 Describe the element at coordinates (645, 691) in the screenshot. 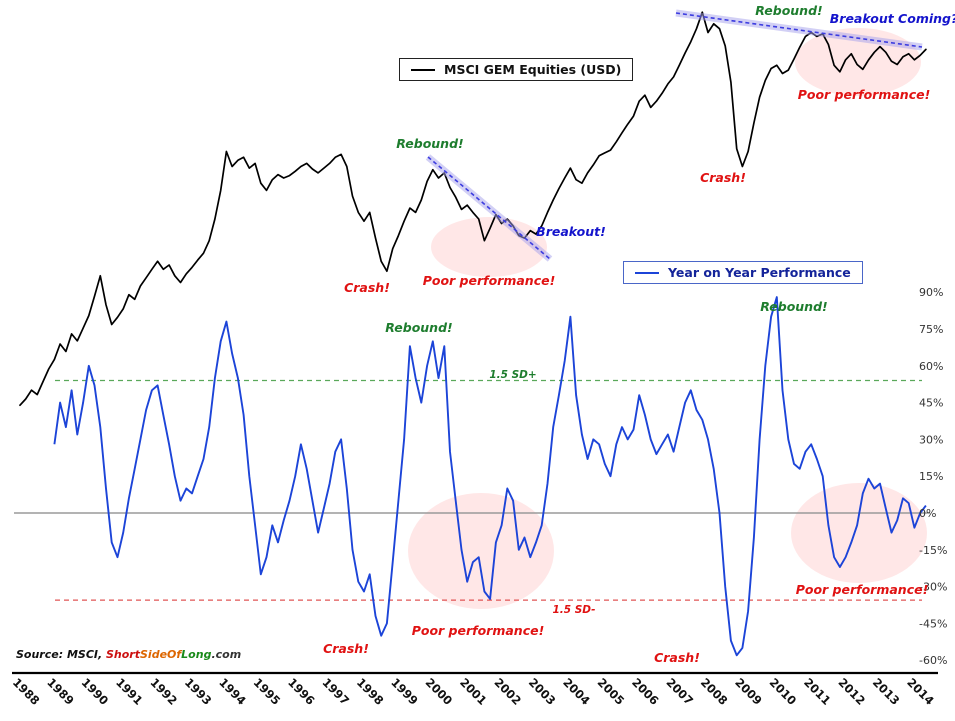

I see `x-tick-label: 2006` at that location.